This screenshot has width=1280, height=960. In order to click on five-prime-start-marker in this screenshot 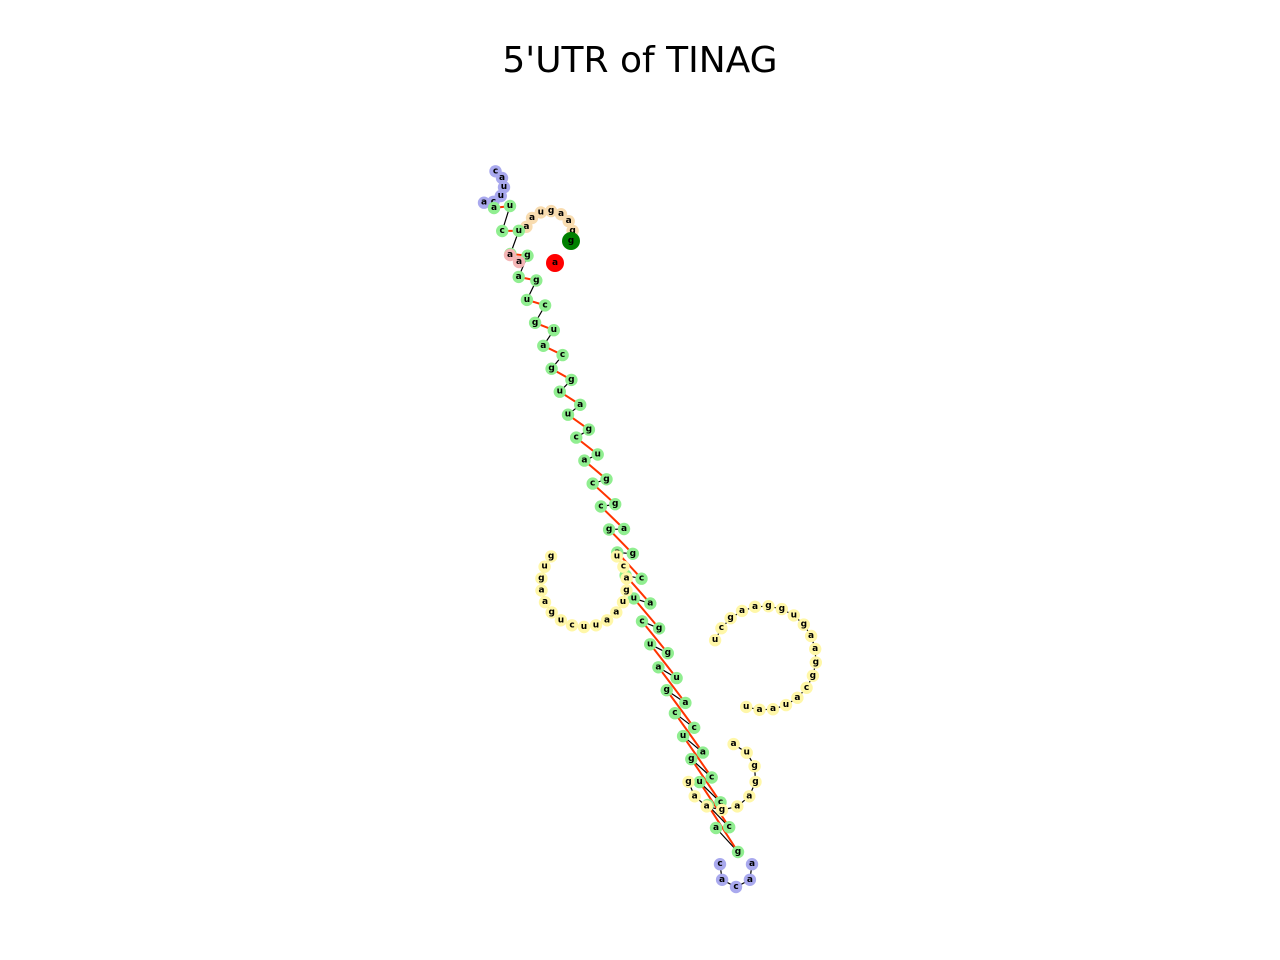, I will do `click(571, 241)`.